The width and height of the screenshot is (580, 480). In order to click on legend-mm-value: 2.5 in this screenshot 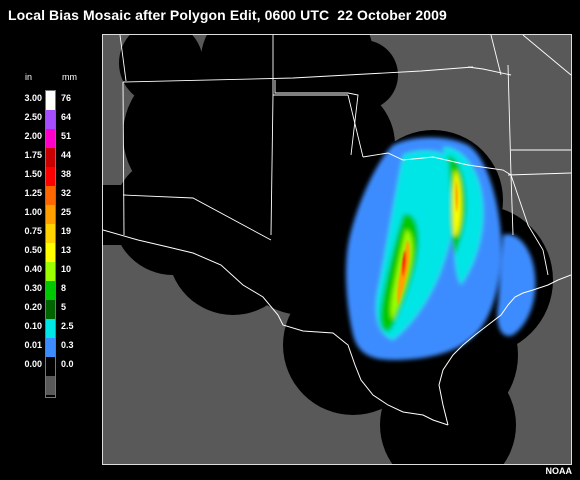, I will do `click(67, 326)`.